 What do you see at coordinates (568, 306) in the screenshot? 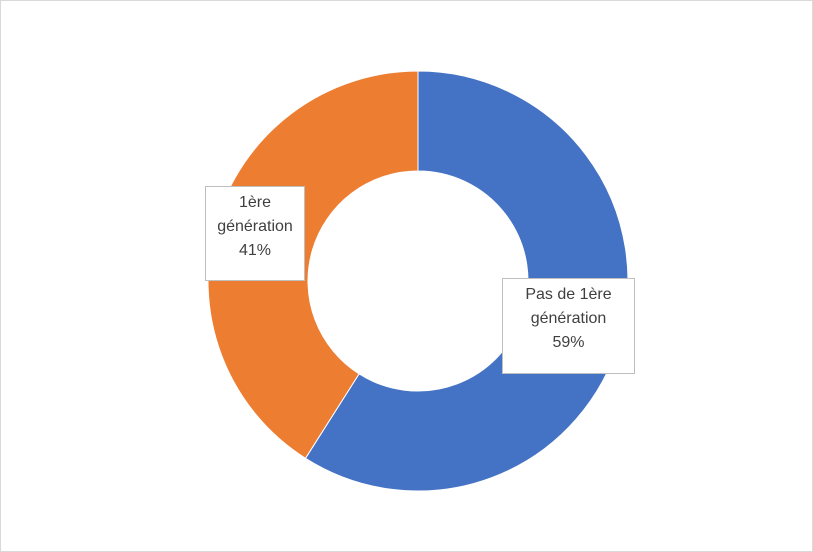
I see `label-category: Pas de 1ère génération` at bounding box center [568, 306].